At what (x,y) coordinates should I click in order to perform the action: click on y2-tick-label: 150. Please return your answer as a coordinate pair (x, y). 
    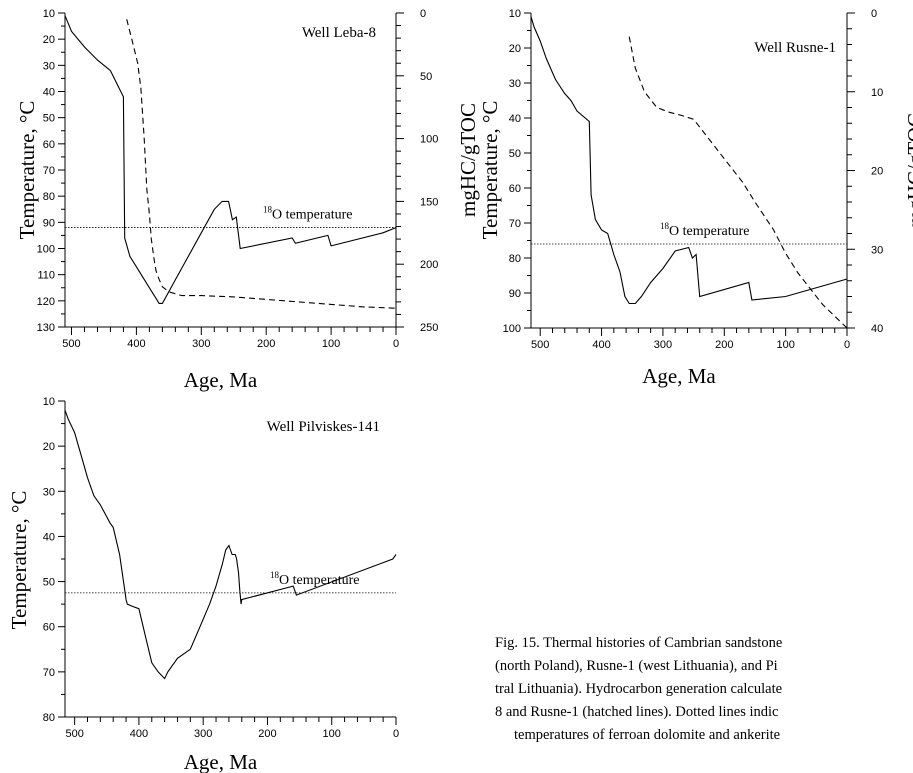
    Looking at the image, I should click on (429, 202).